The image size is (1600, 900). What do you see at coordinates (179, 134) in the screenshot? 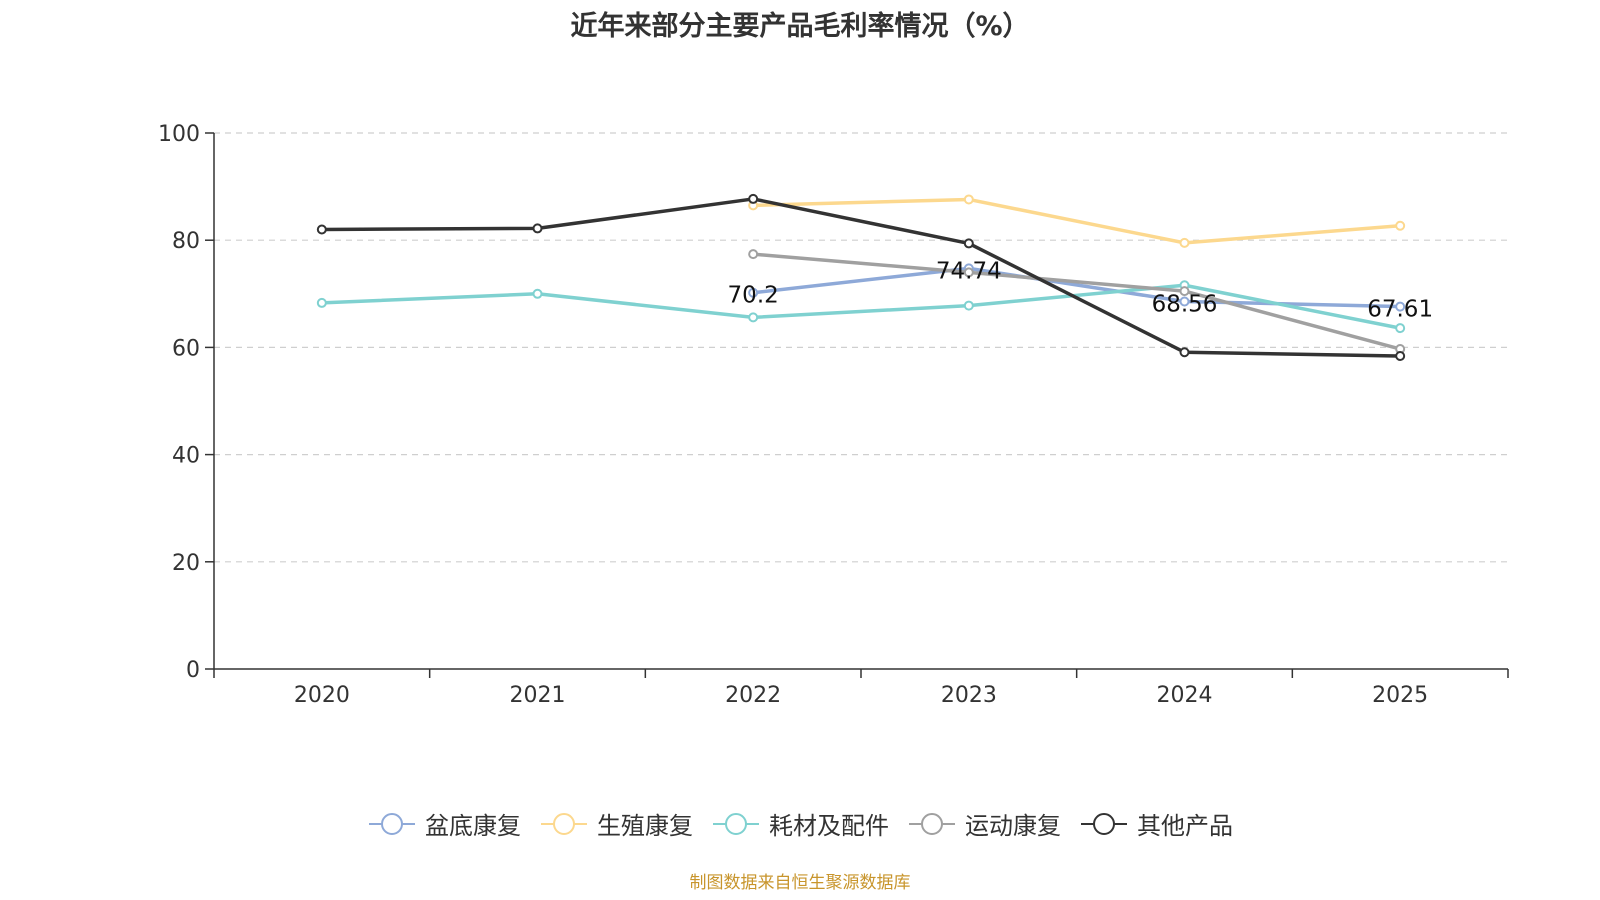
I see `y-tick-label: 100` at bounding box center [179, 134].